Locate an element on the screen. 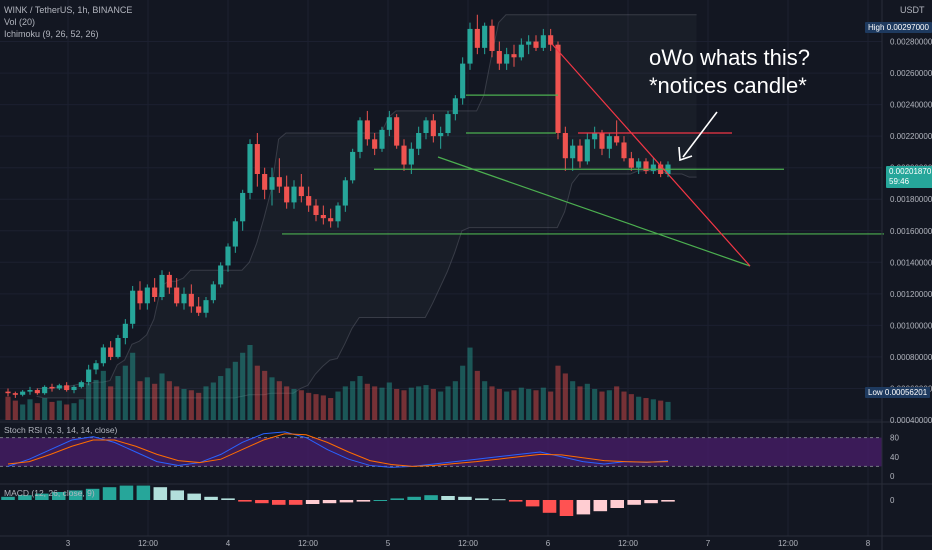 The image size is (932, 550). time-tick-label: 12:00 is located at coordinates (628, 543).